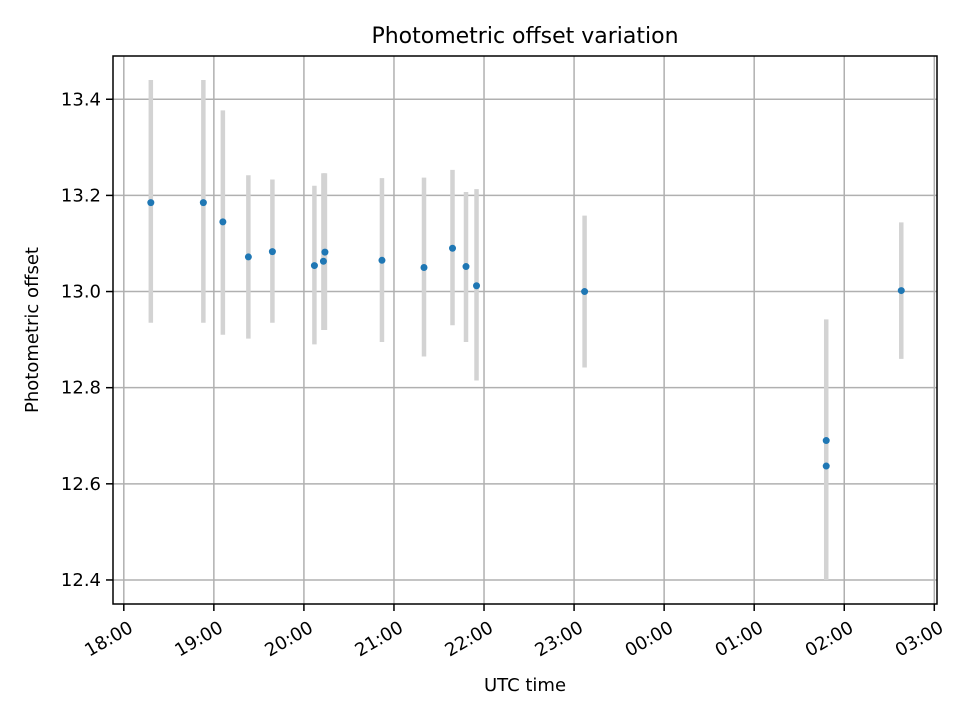 The height and width of the screenshot is (720, 960). What do you see at coordinates (32, 330) in the screenshot?
I see `y-axis-label: Photometric offset` at bounding box center [32, 330].